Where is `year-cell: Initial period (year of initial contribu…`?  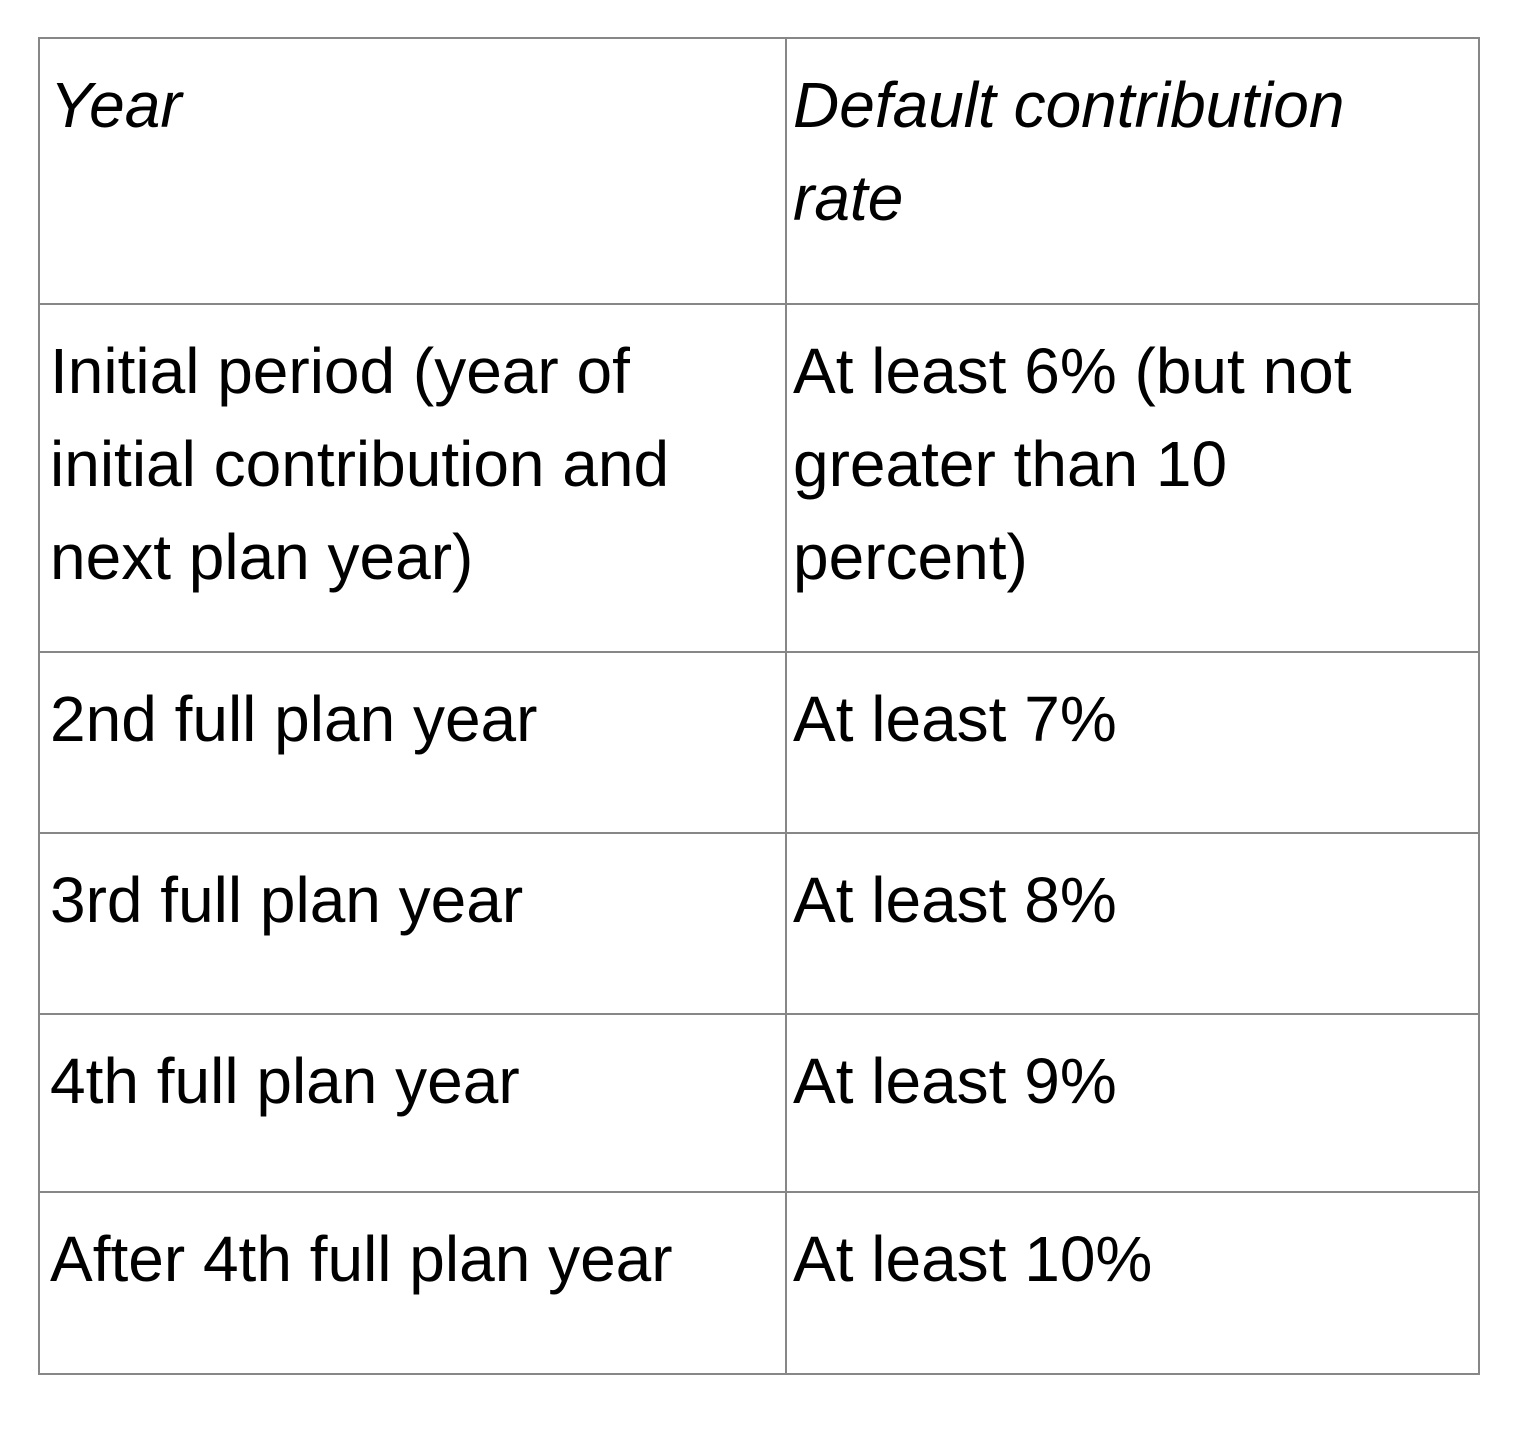 year-cell: Initial period (year of initial contribu… is located at coordinates (412, 478).